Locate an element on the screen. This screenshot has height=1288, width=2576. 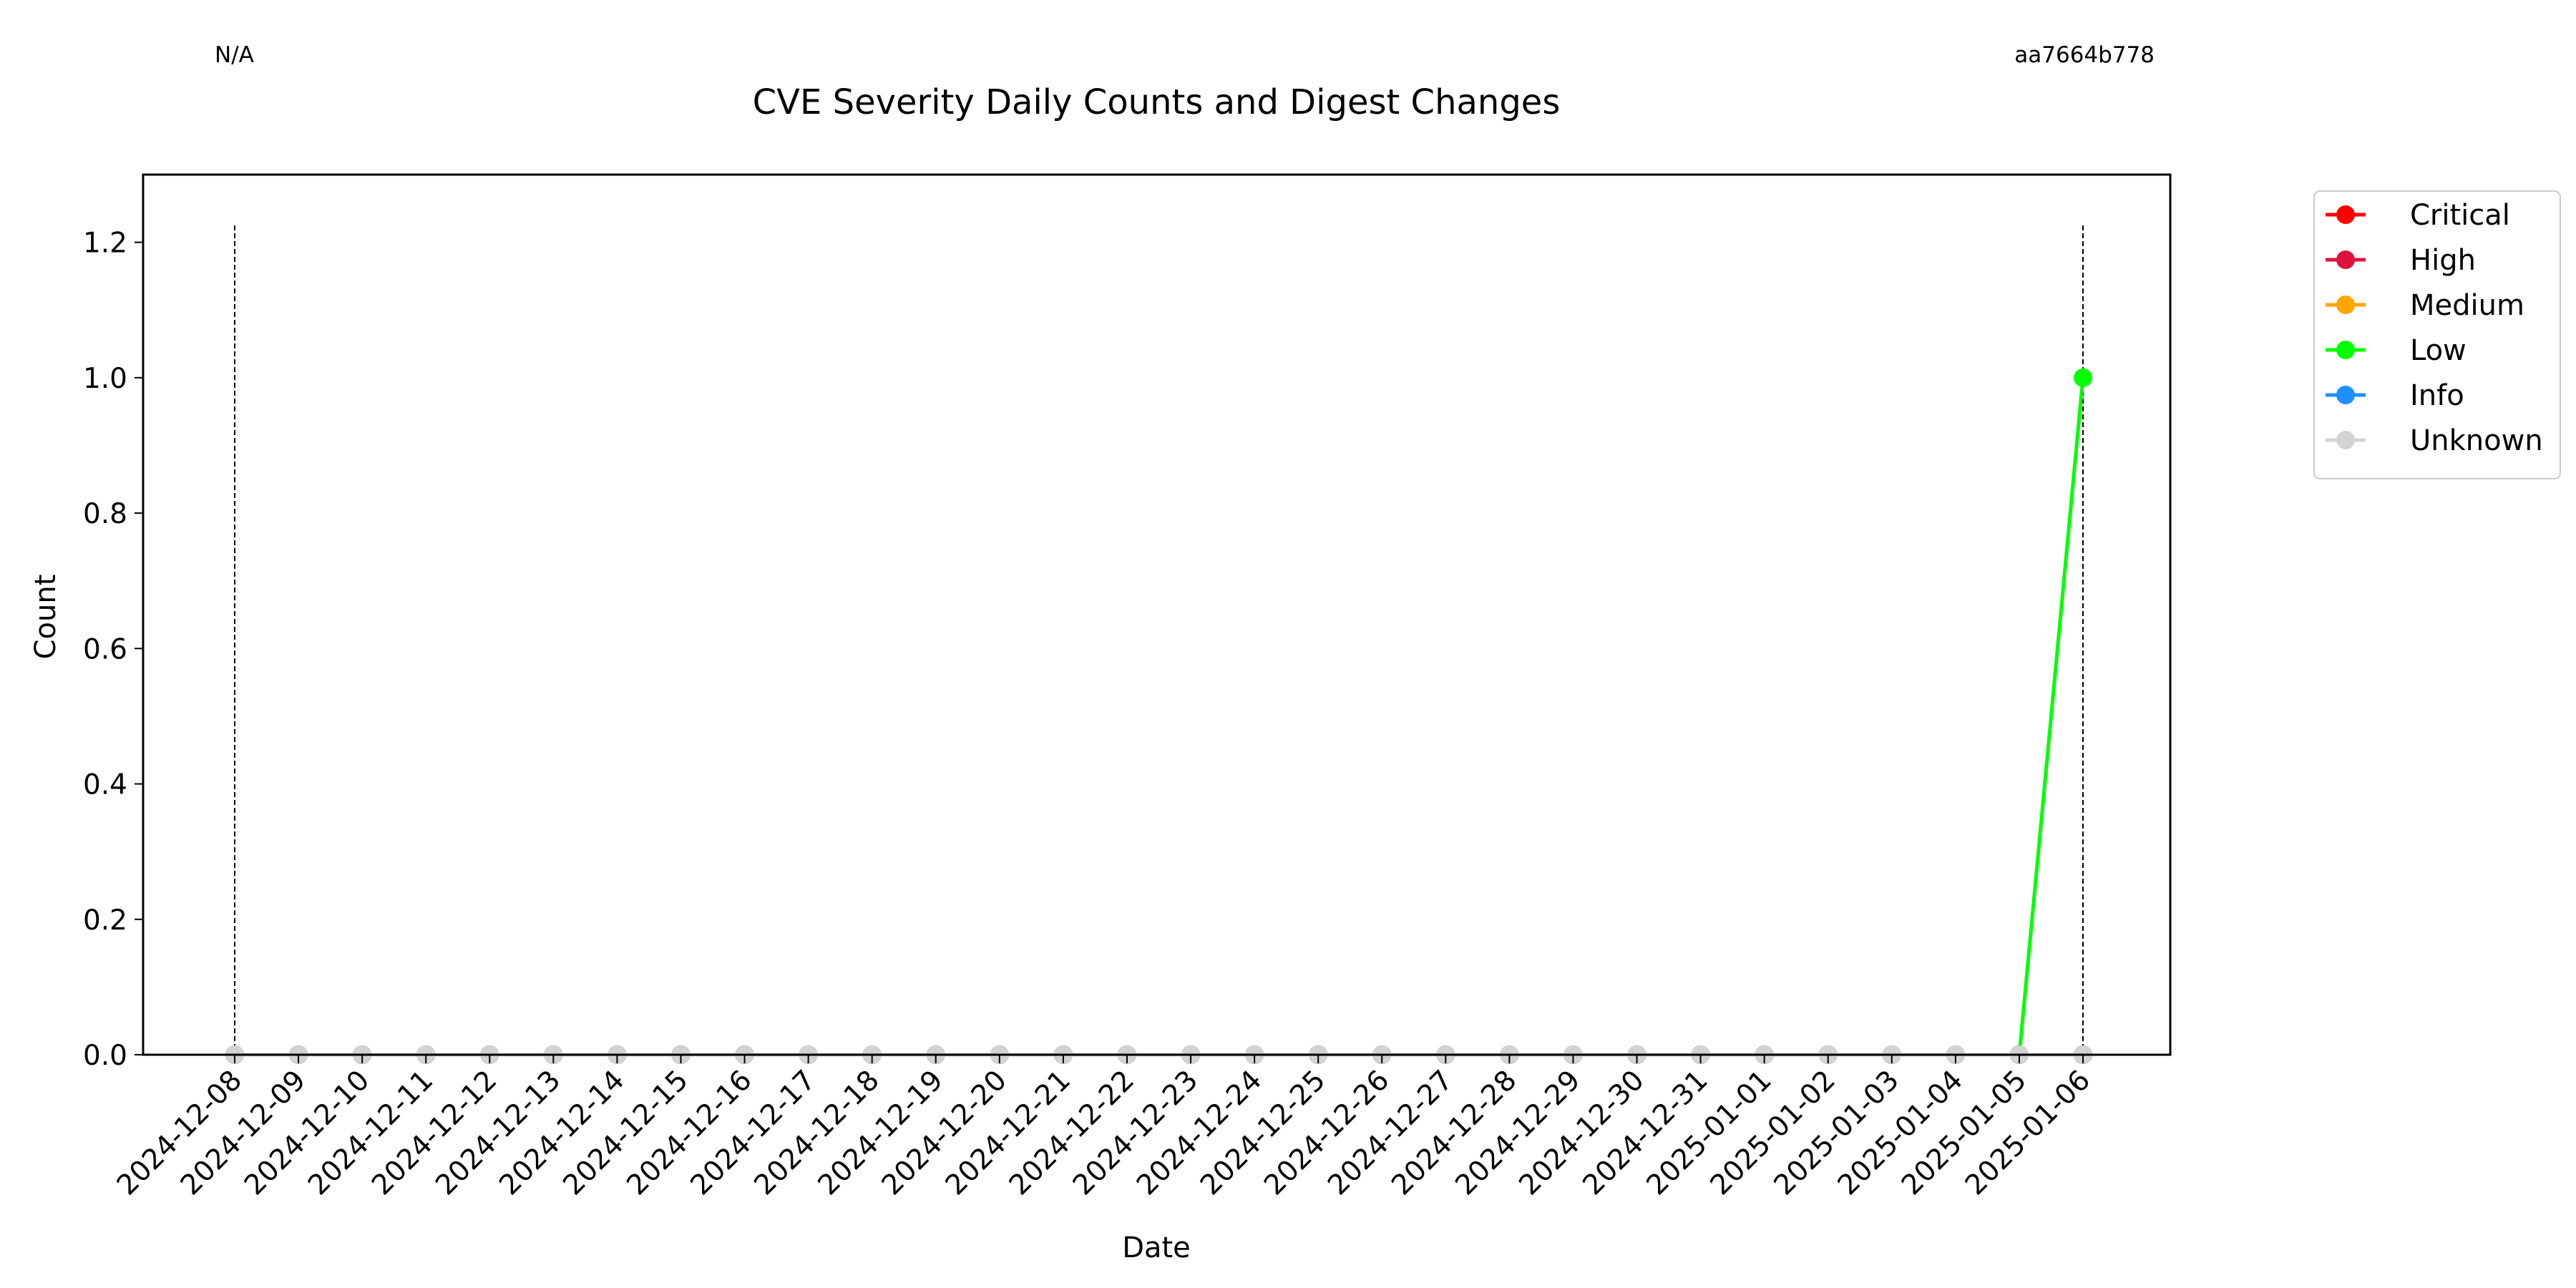
legend-swatch-marker-info is located at coordinates (2345, 395).